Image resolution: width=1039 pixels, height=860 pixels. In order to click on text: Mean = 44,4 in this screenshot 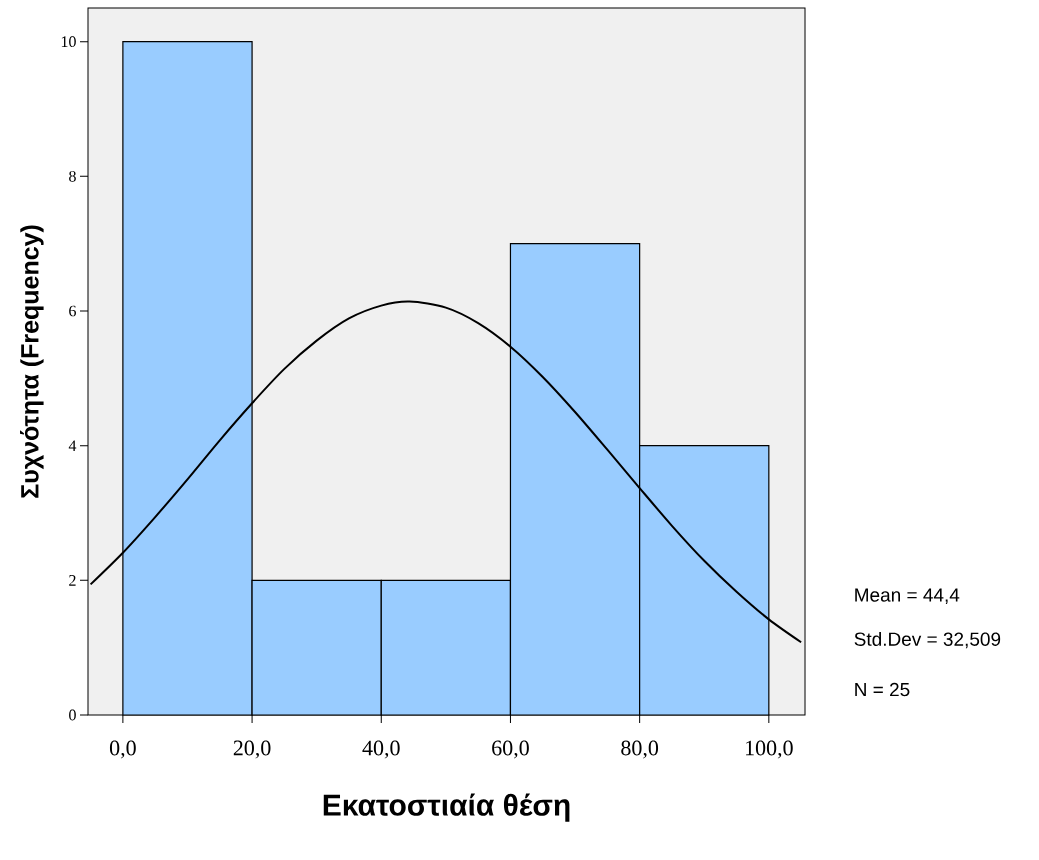, I will do `click(907, 596)`.